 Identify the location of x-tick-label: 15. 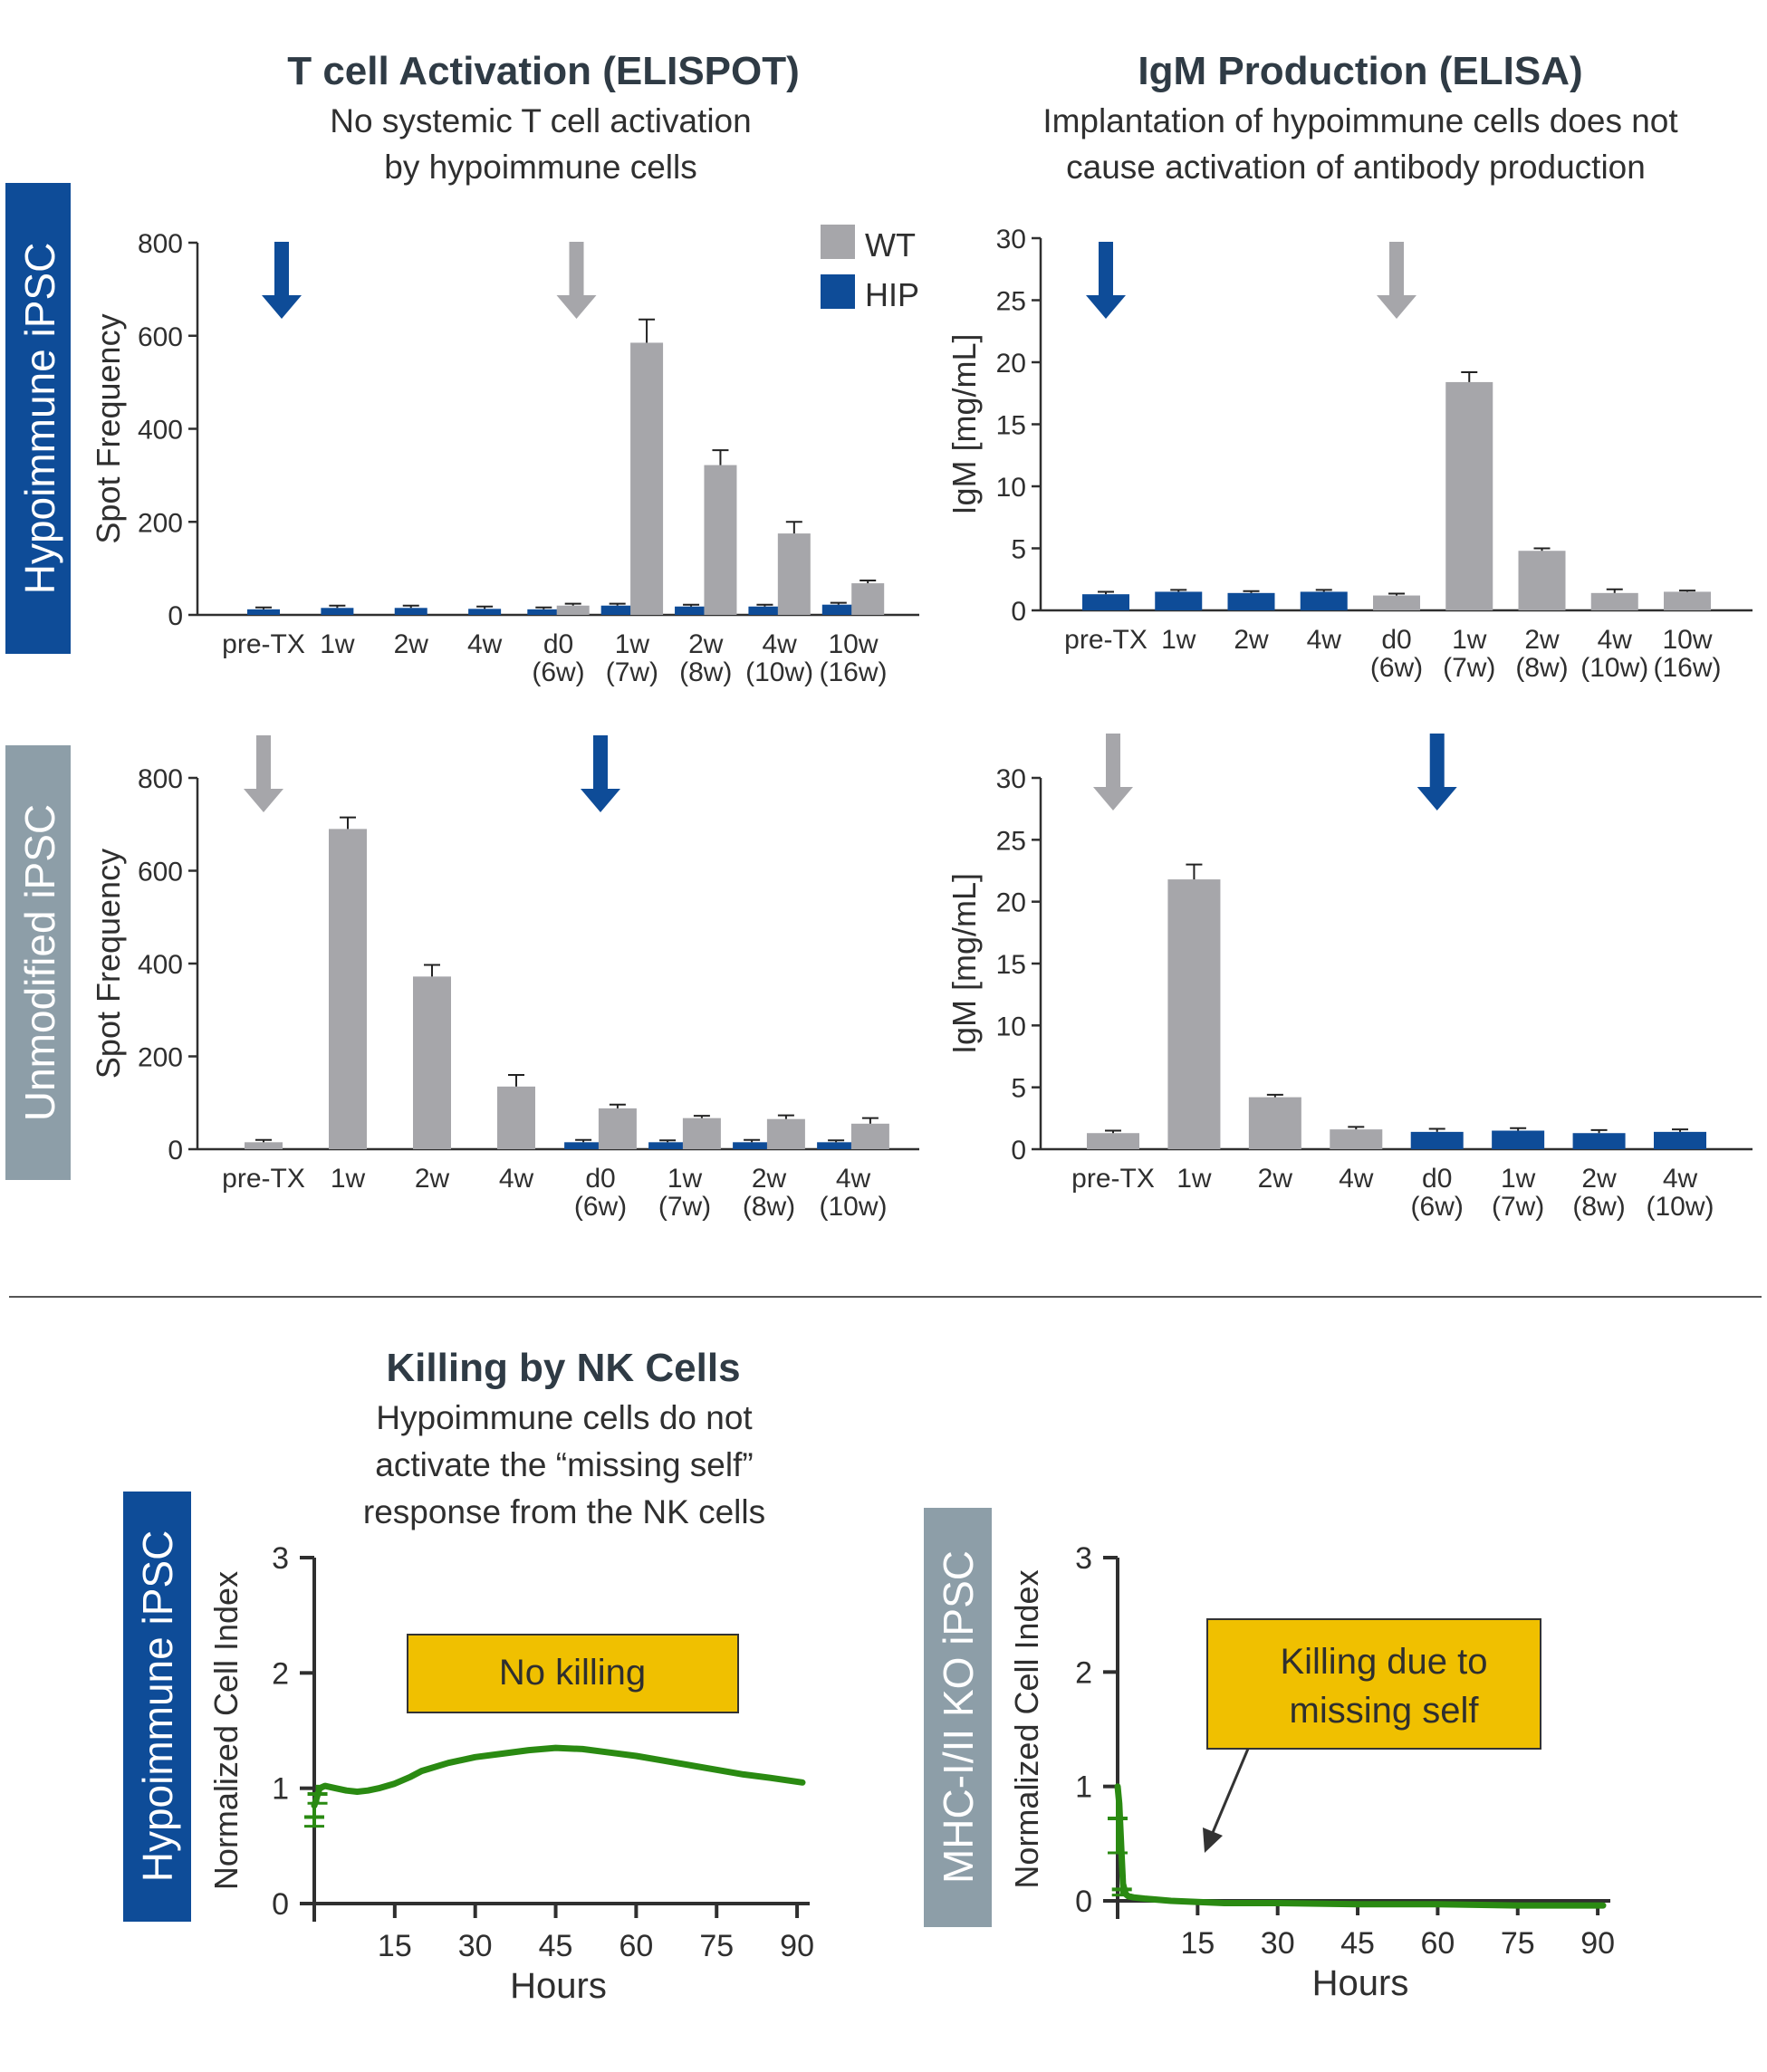
(395, 1946).